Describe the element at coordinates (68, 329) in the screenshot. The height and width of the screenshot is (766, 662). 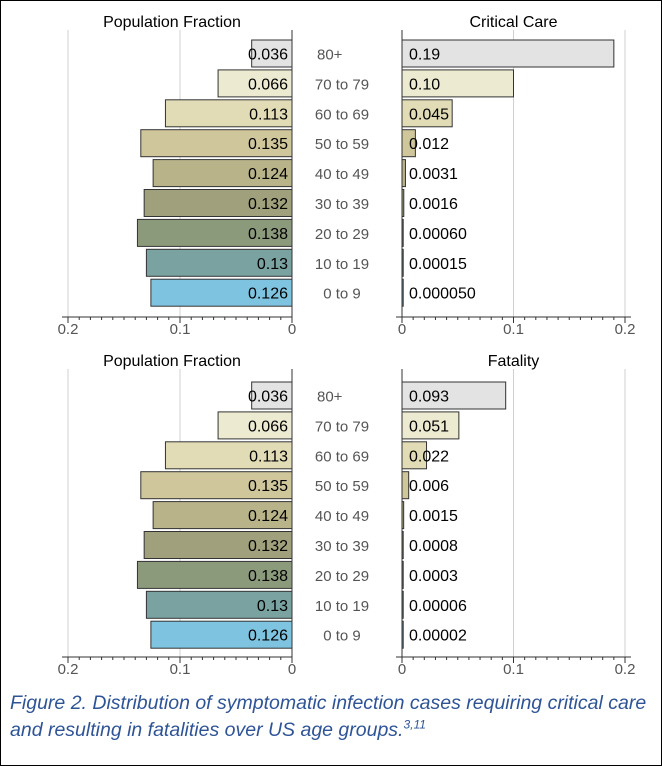
I see `top-left-tick-label-0: 0.2` at that location.